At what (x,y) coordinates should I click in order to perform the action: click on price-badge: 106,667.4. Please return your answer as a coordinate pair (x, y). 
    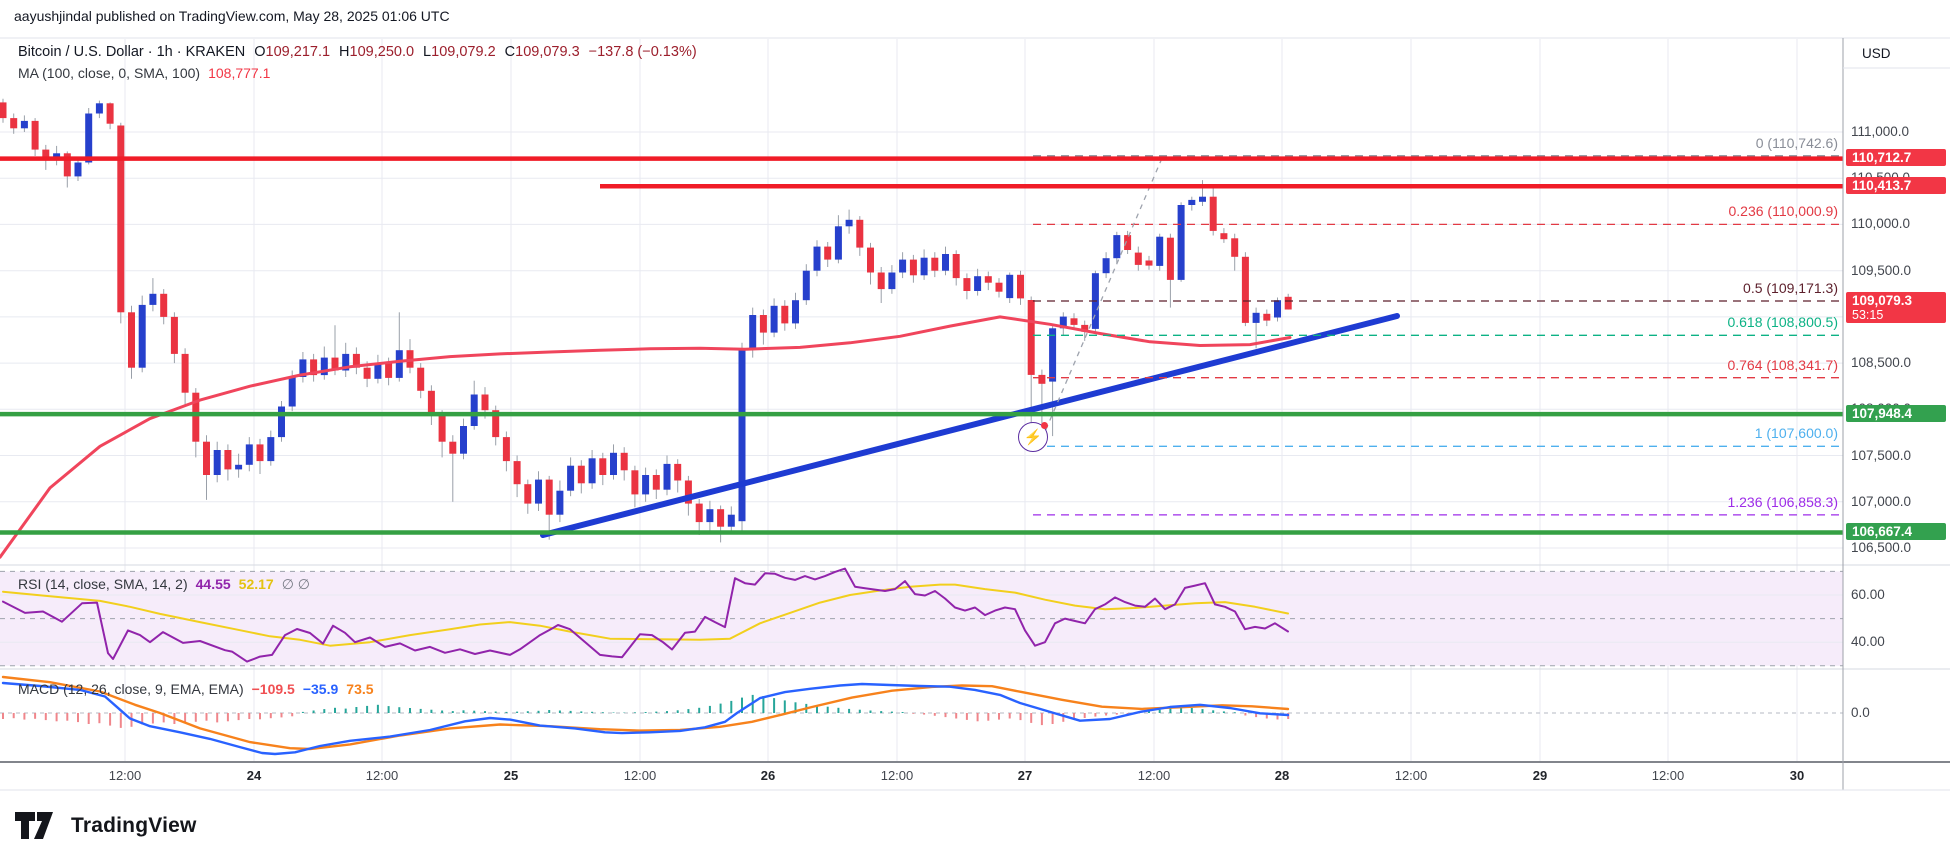
    Looking at the image, I should click on (1896, 531).